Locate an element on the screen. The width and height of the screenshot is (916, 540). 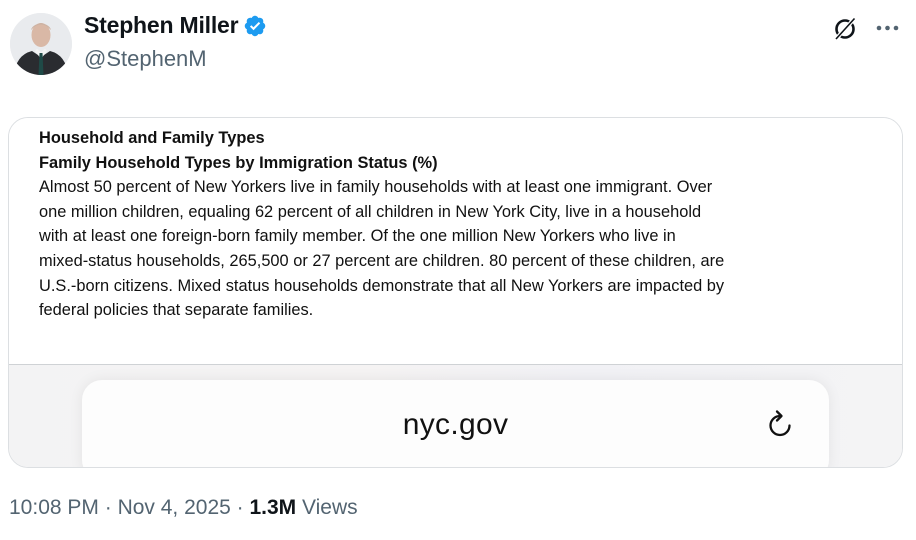
more-horizontal-icon is located at coordinates (887, 28).